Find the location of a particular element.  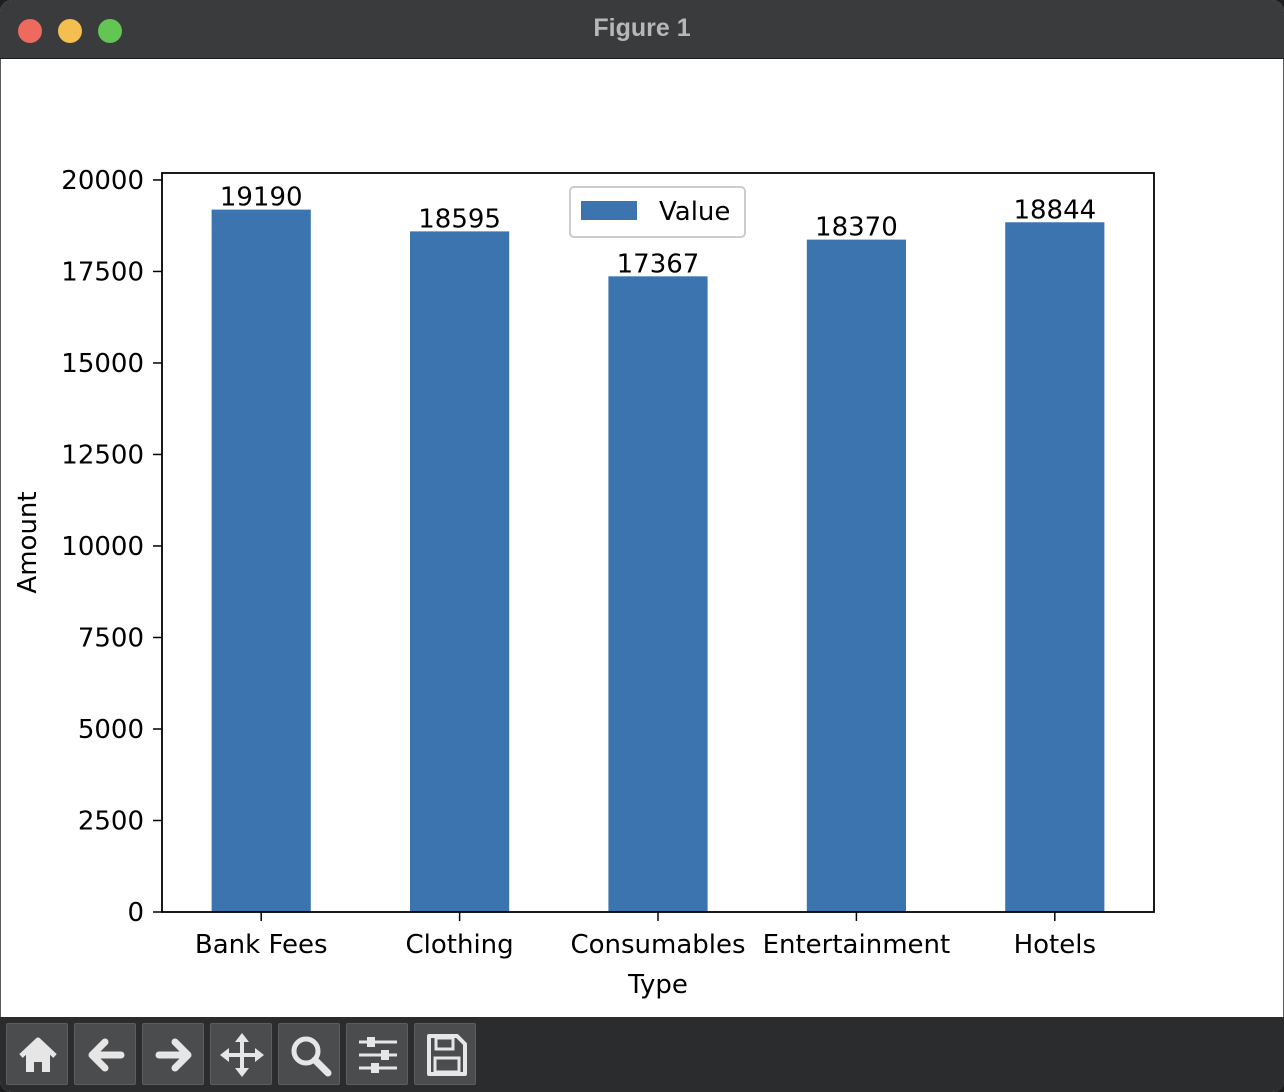

title-bar: Figure 1 is located at coordinates (642, 29).